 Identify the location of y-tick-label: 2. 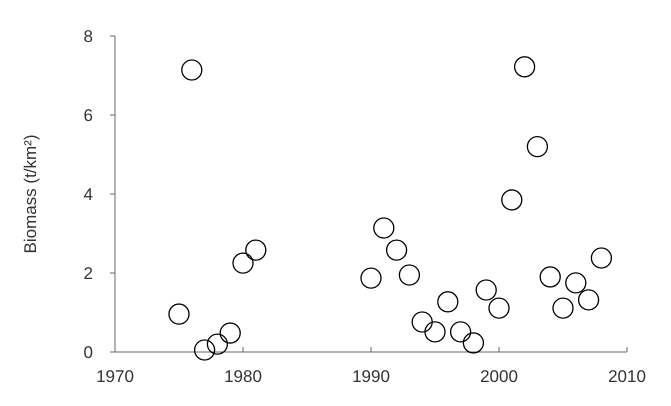
(88, 273).